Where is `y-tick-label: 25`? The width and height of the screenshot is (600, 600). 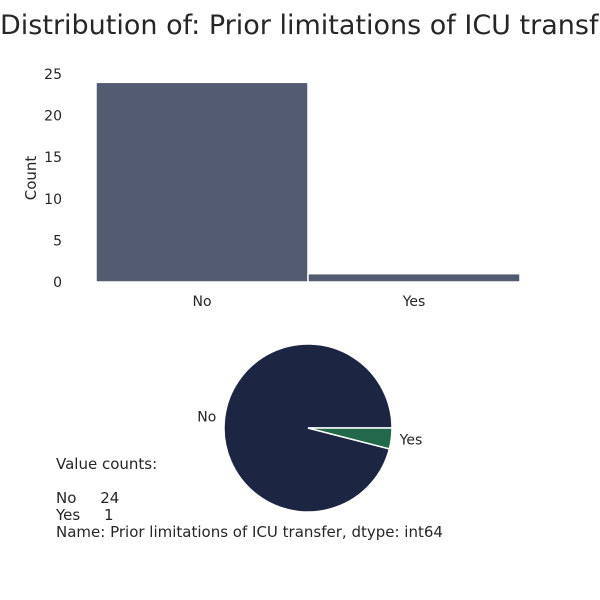
y-tick-label: 25 is located at coordinates (53, 75).